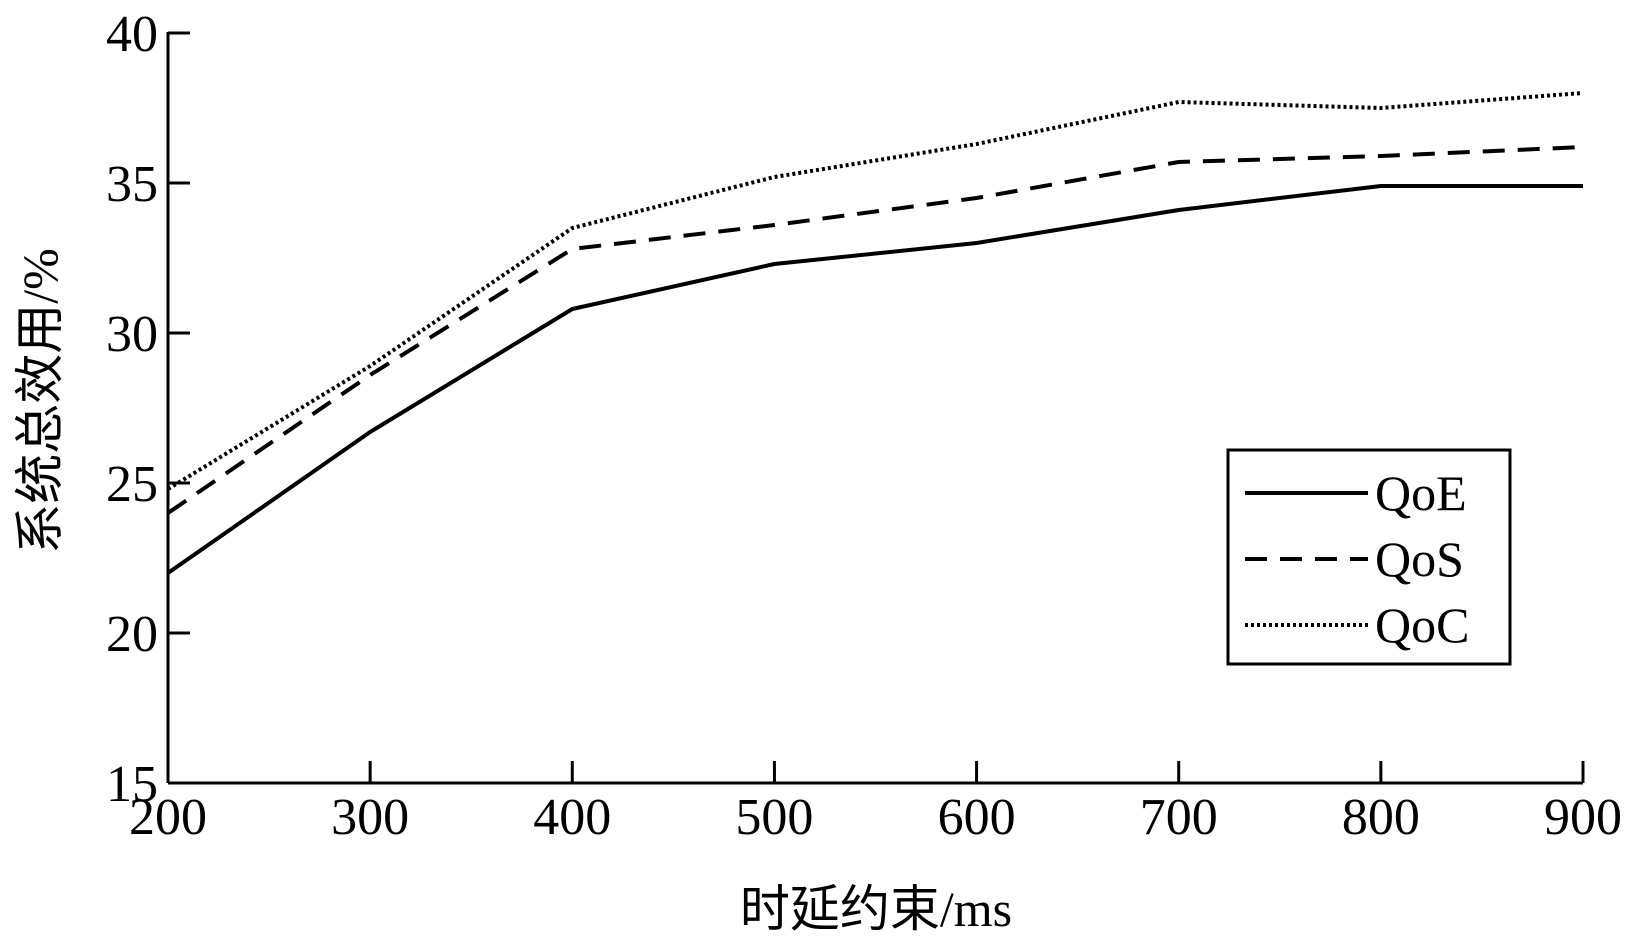  I want to click on x-tick-label: 500, so click(774, 817).